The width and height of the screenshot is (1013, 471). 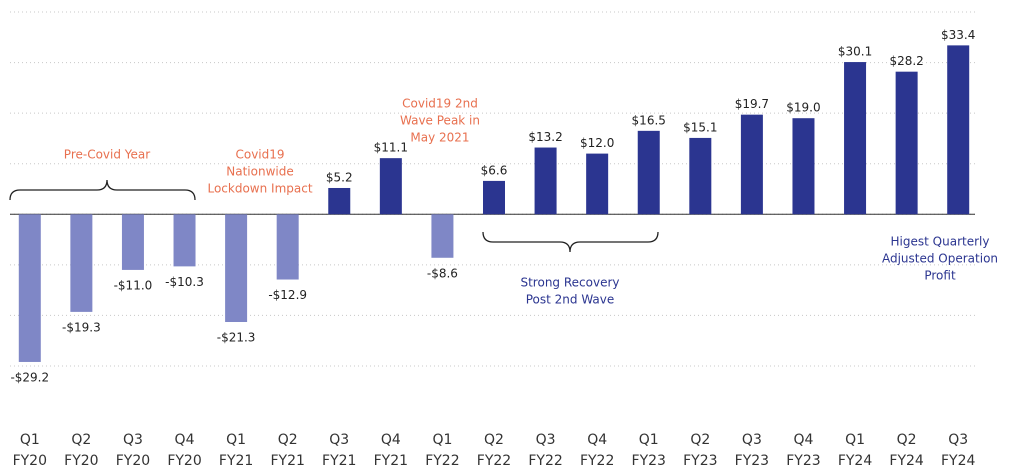 I want to click on data-label: $33.4, so click(x=958, y=35).